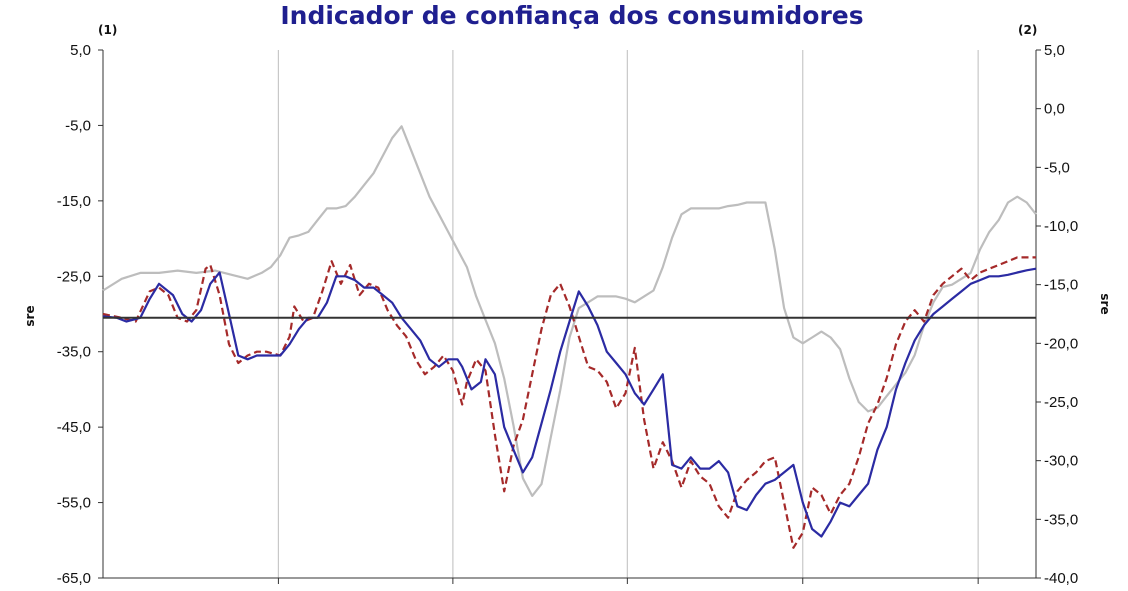 This screenshot has width=1128, height=591. I want to click on right-axis-label: sre, so click(1105, 303).